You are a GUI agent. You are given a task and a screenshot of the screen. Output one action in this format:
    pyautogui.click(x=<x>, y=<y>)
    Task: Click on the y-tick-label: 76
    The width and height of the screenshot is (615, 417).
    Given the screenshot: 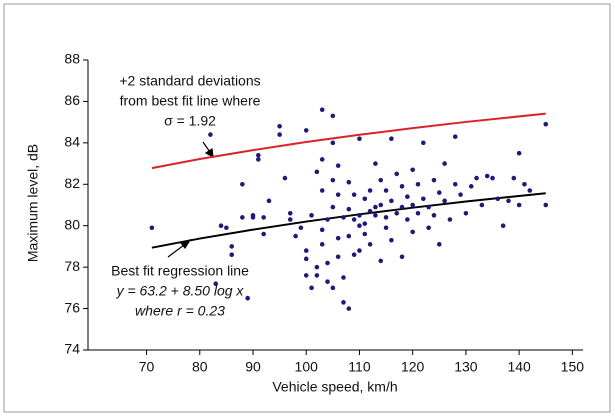 What is the action you would take?
    pyautogui.click(x=72, y=307)
    